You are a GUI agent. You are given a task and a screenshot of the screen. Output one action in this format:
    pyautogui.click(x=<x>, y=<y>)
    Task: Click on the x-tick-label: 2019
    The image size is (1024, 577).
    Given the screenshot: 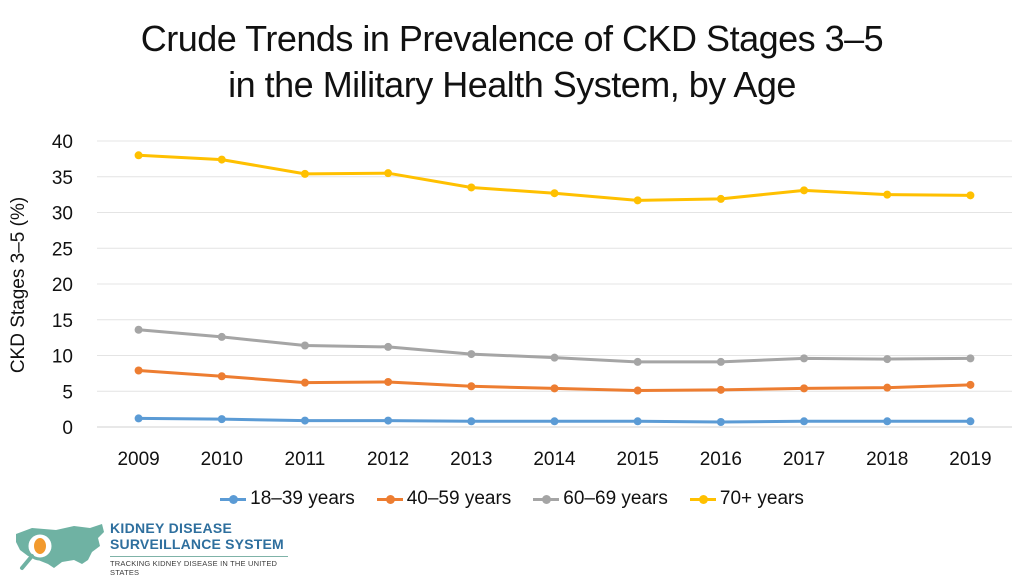 What is the action you would take?
    pyautogui.click(x=970, y=459)
    